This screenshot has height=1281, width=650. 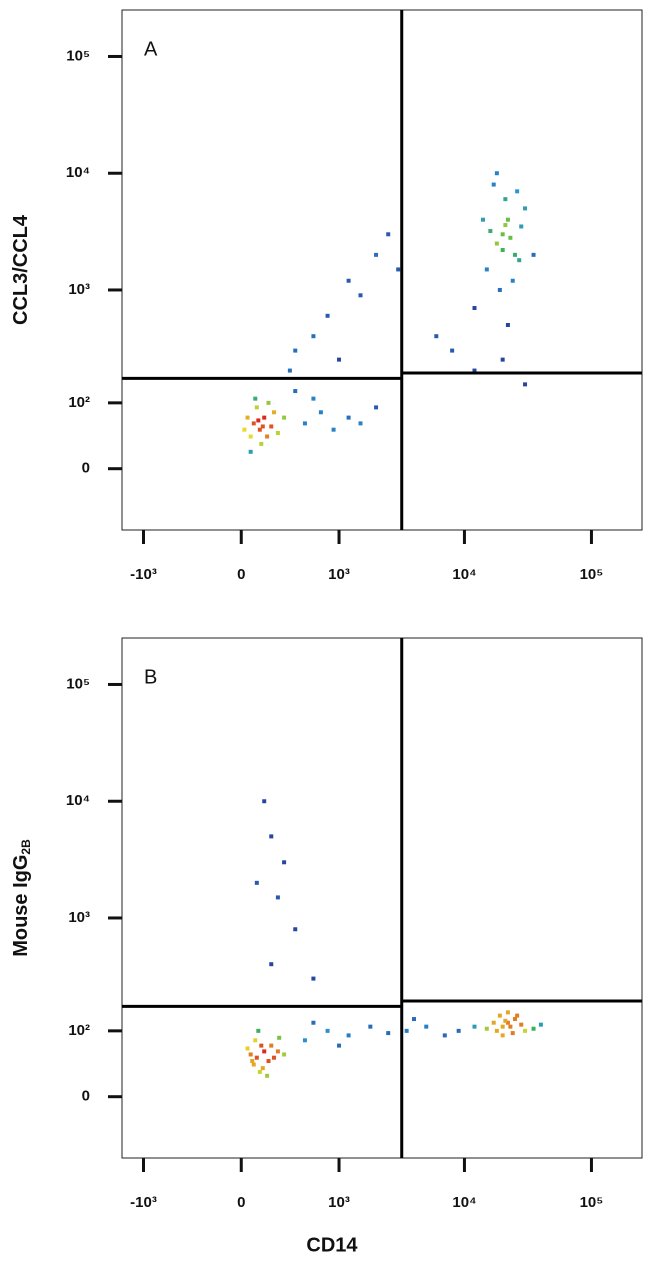 What do you see at coordinates (143, 574) in the screenshot?
I see `x-tick-label: -10³` at bounding box center [143, 574].